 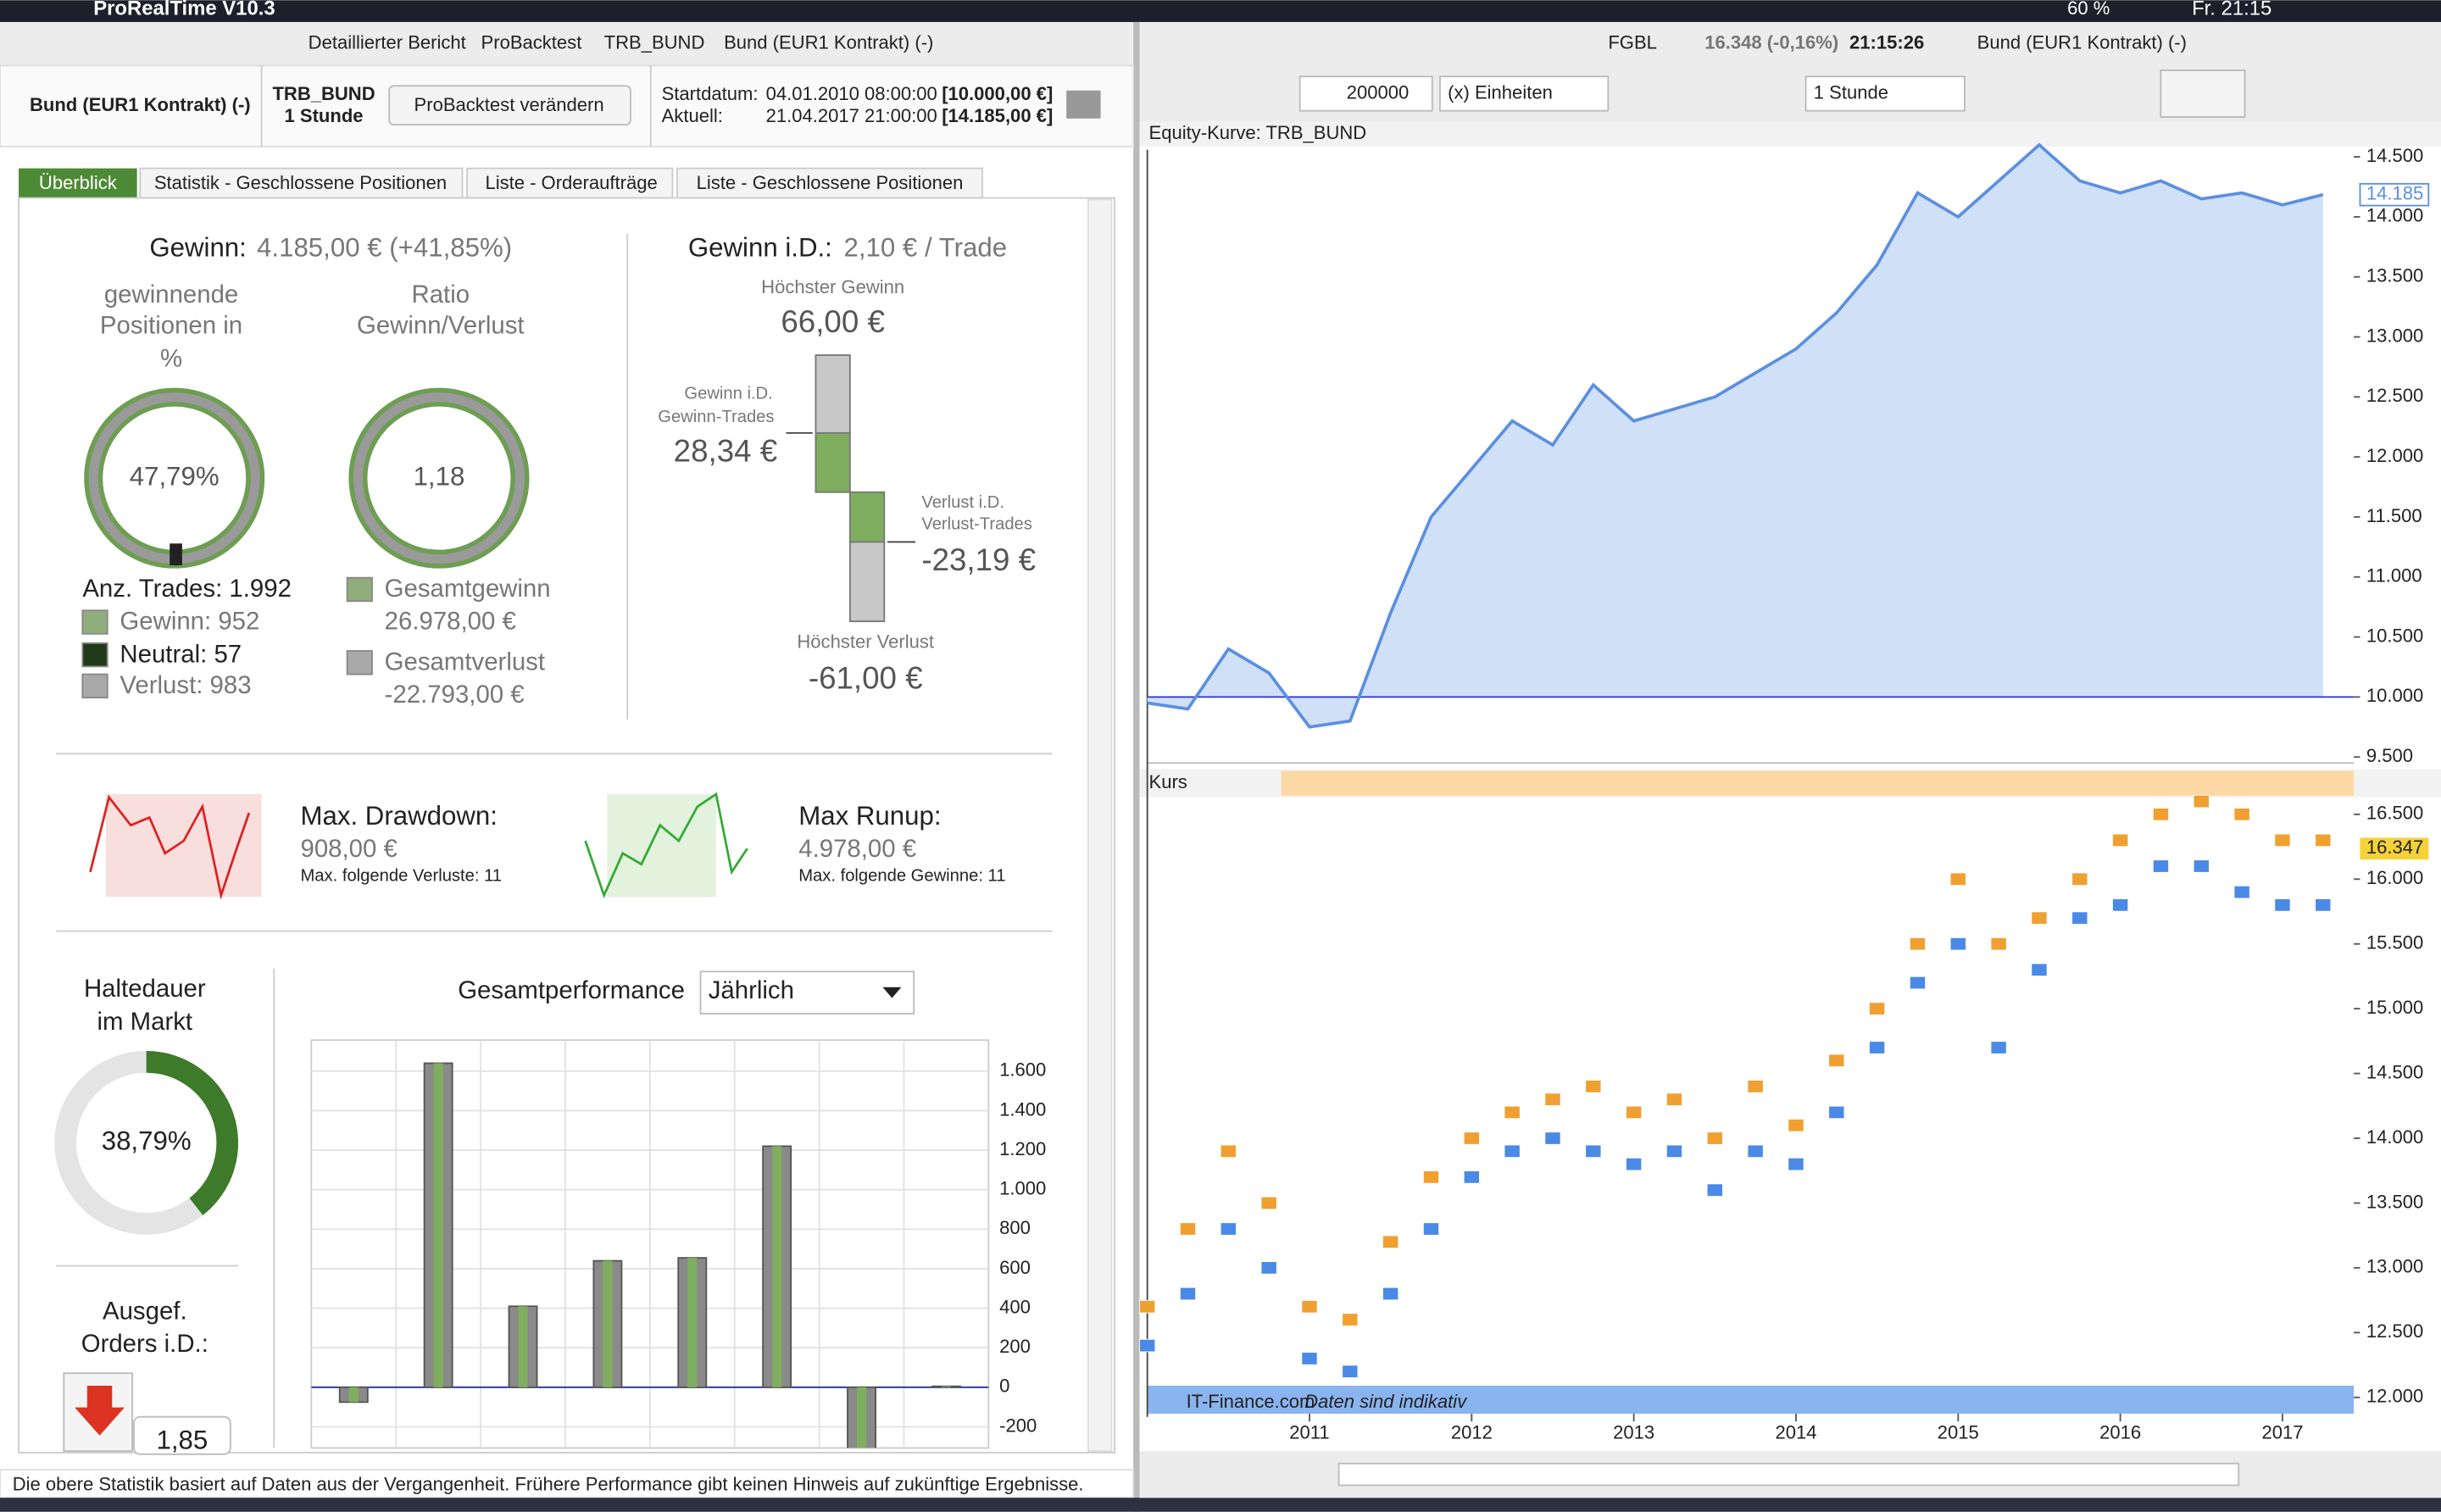 I want to click on tab-active, so click(x=78, y=183).